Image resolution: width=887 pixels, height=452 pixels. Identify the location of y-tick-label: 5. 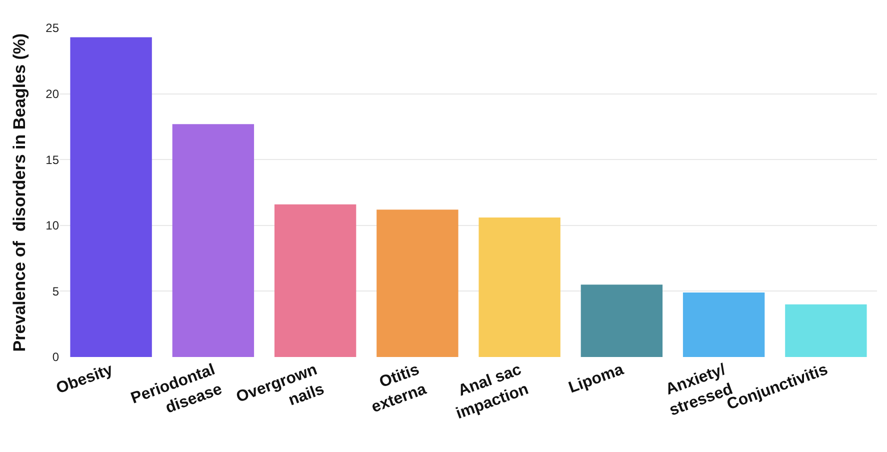
(56, 291).